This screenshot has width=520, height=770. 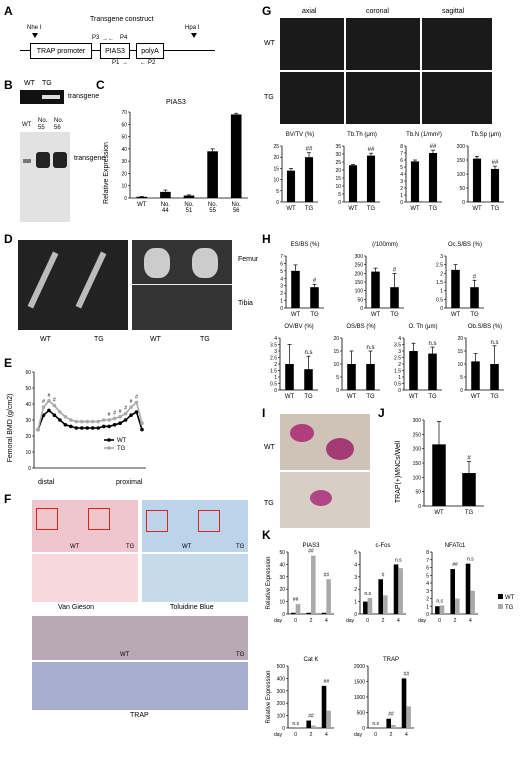 What do you see at coordinates (439, 300) in the screenshot?
I see `chart-h-sub-ytick-label: 0.5` at bounding box center [439, 300].